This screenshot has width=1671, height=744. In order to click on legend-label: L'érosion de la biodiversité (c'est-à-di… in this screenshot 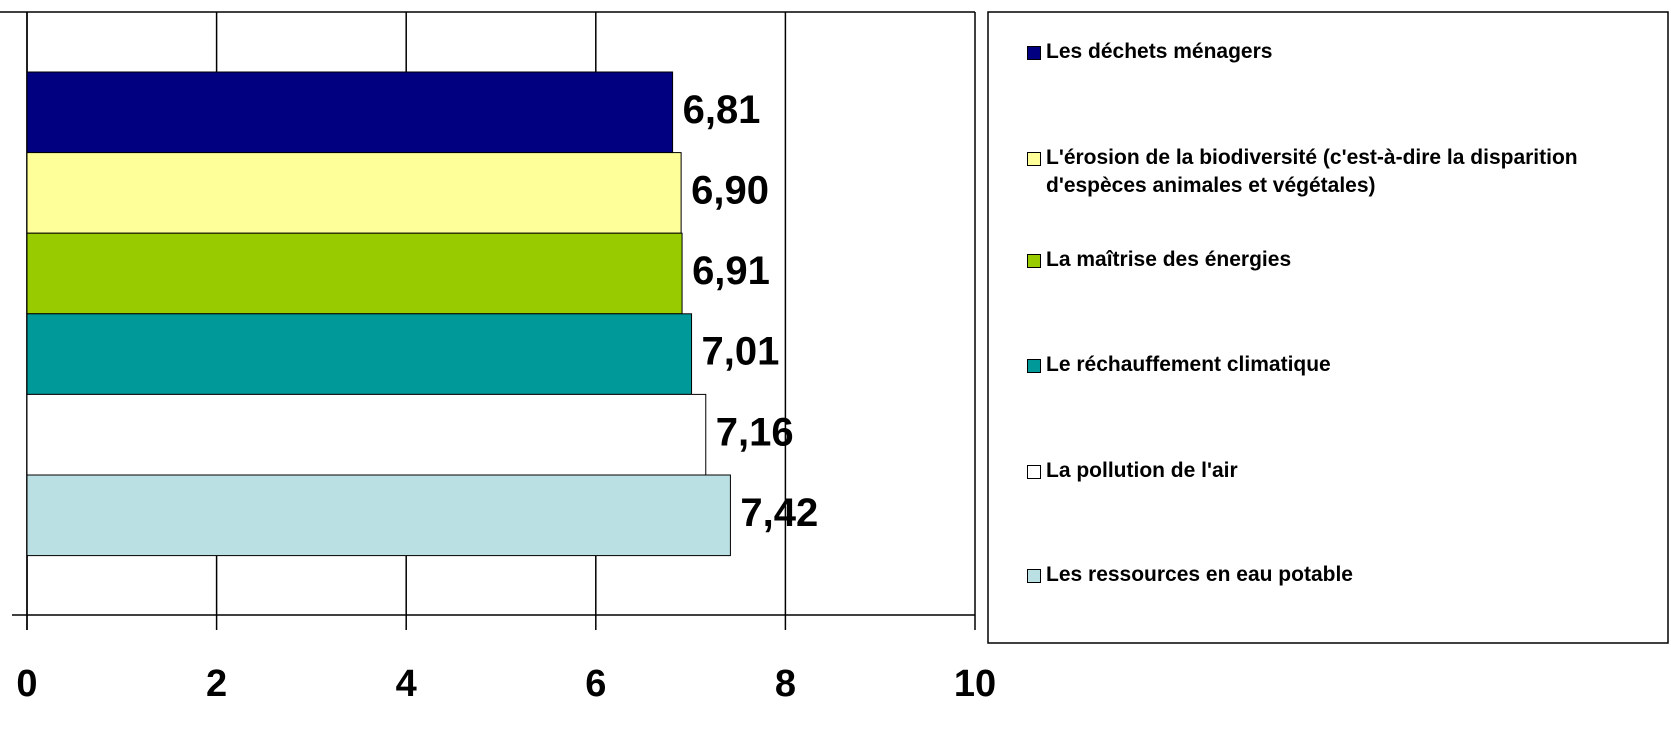, I will do `click(1312, 171)`.